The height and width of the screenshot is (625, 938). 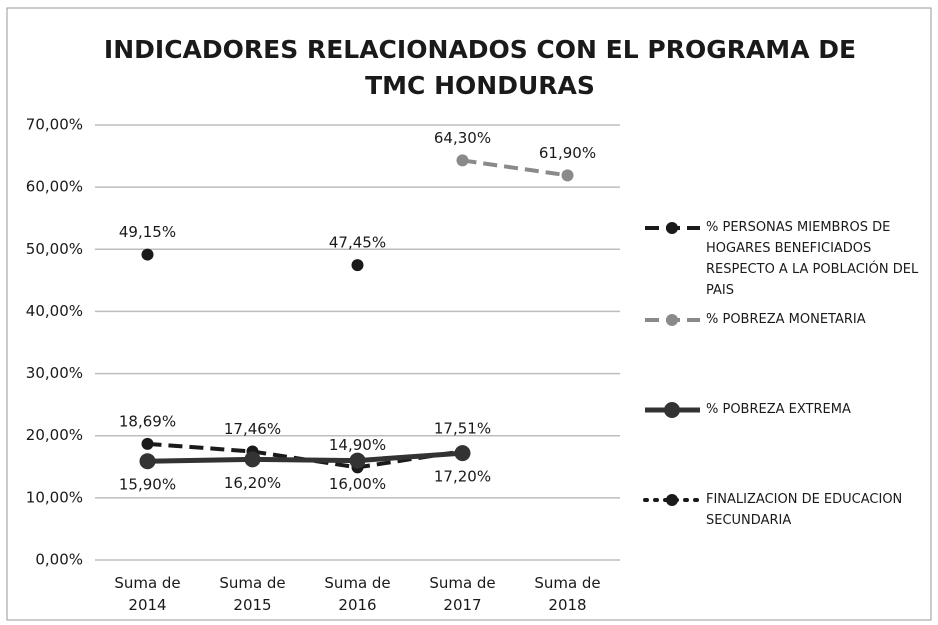 I want to click on data-label: 49,15%, so click(x=147, y=232).